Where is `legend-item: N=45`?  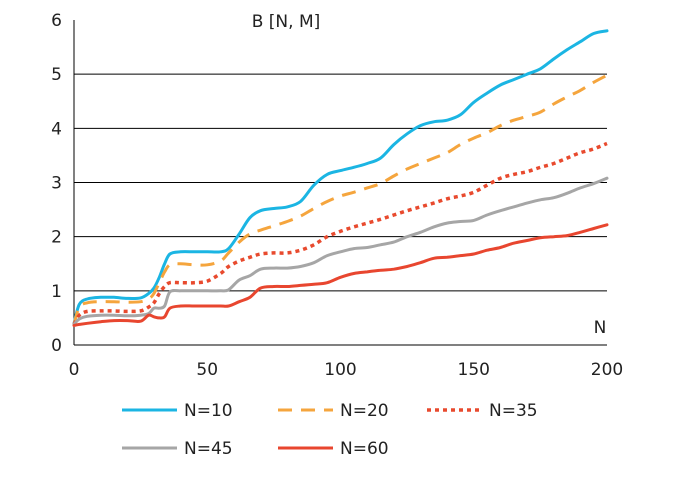 legend-item: N=45 is located at coordinates (177, 449).